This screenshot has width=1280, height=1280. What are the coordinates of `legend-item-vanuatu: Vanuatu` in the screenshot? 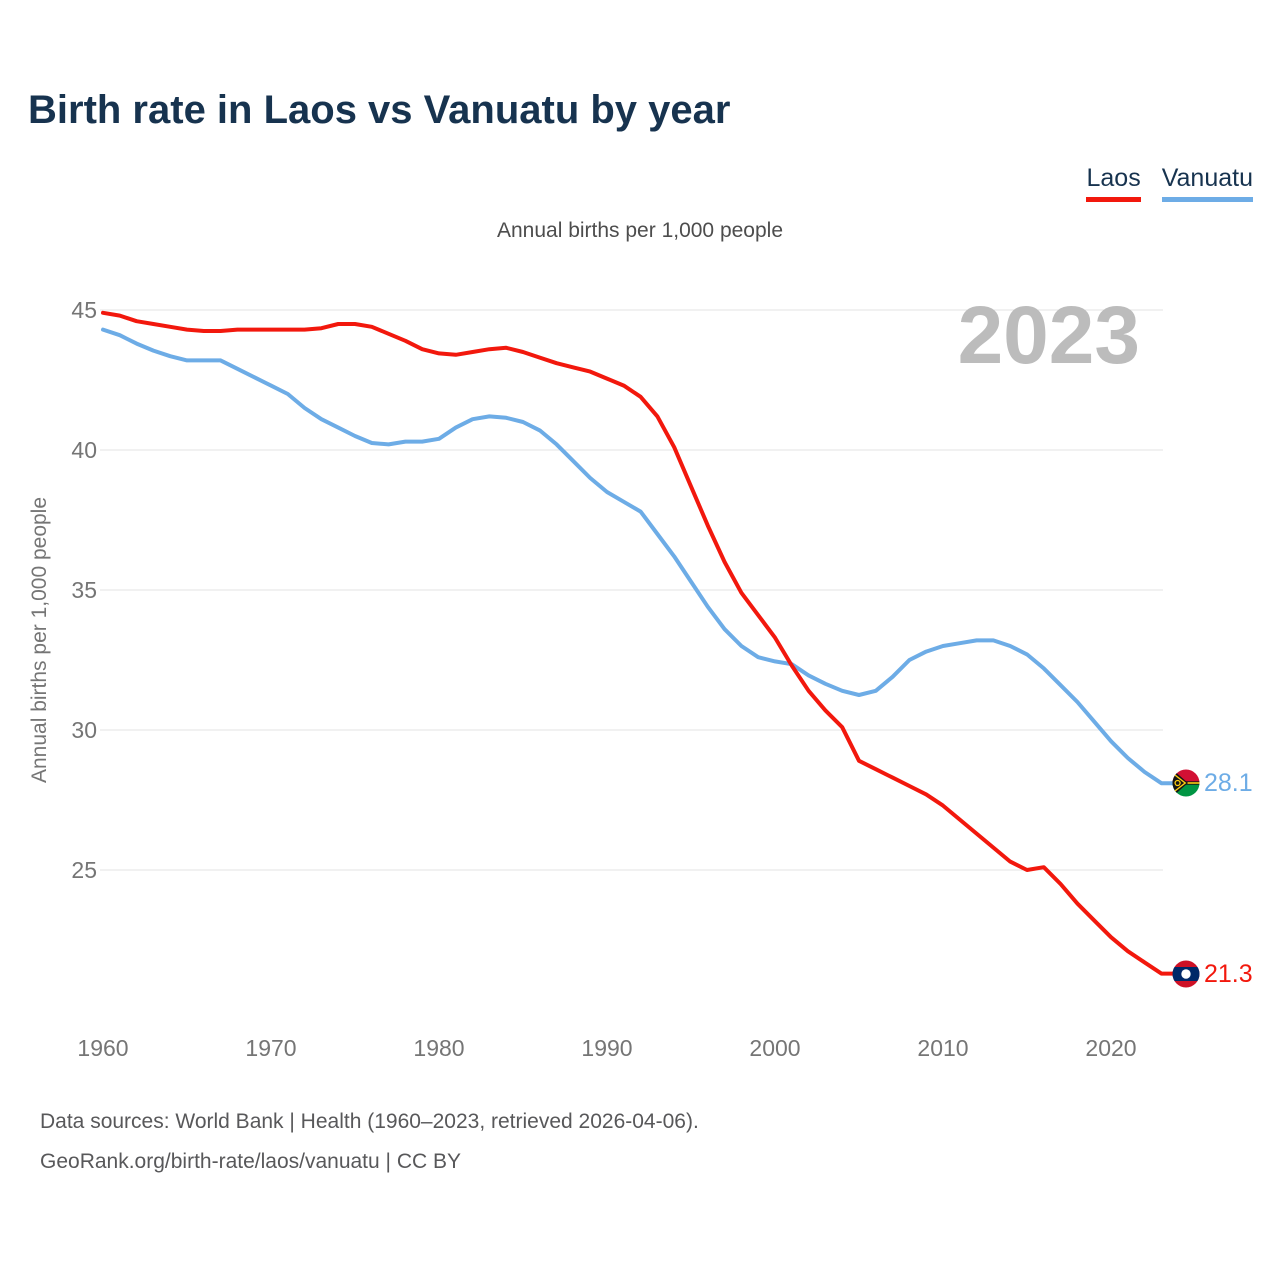 It's located at (1207, 183).